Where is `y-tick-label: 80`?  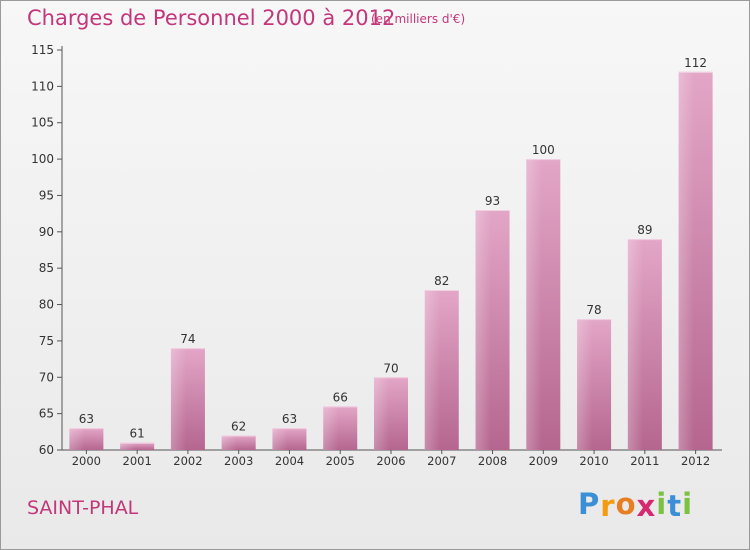 y-tick-label: 80 is located at coordinates (46, 305).